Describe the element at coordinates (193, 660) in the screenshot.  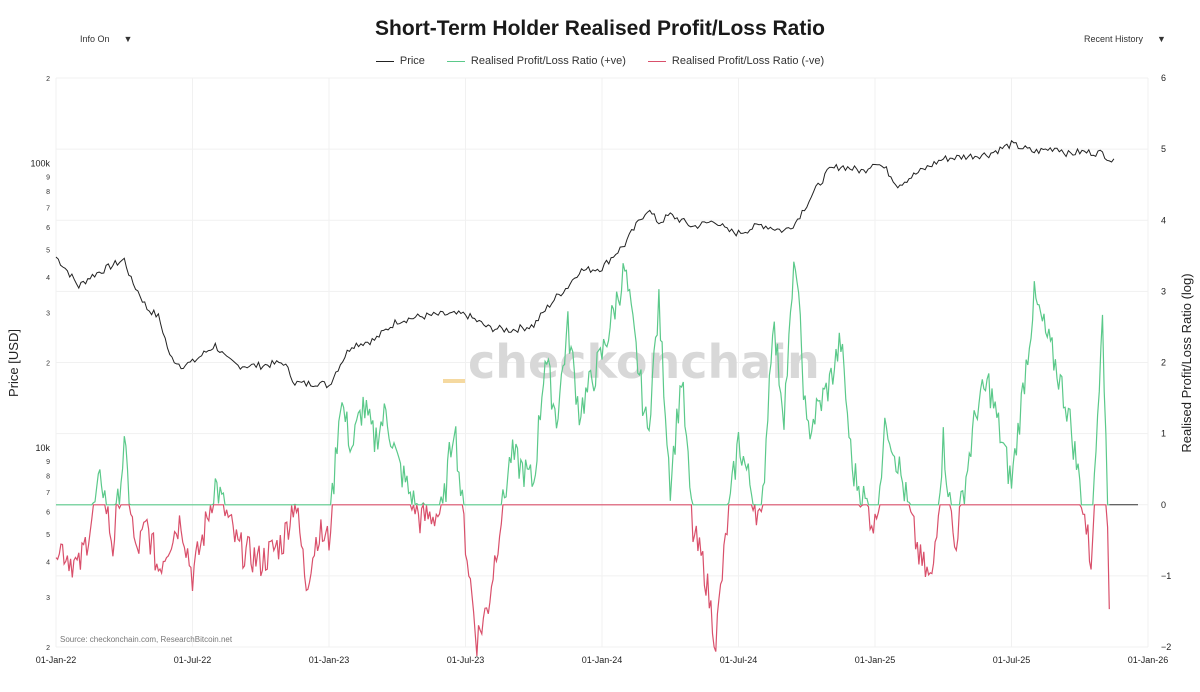
I see `x-tick-label: 01-Jul-22` at that location.